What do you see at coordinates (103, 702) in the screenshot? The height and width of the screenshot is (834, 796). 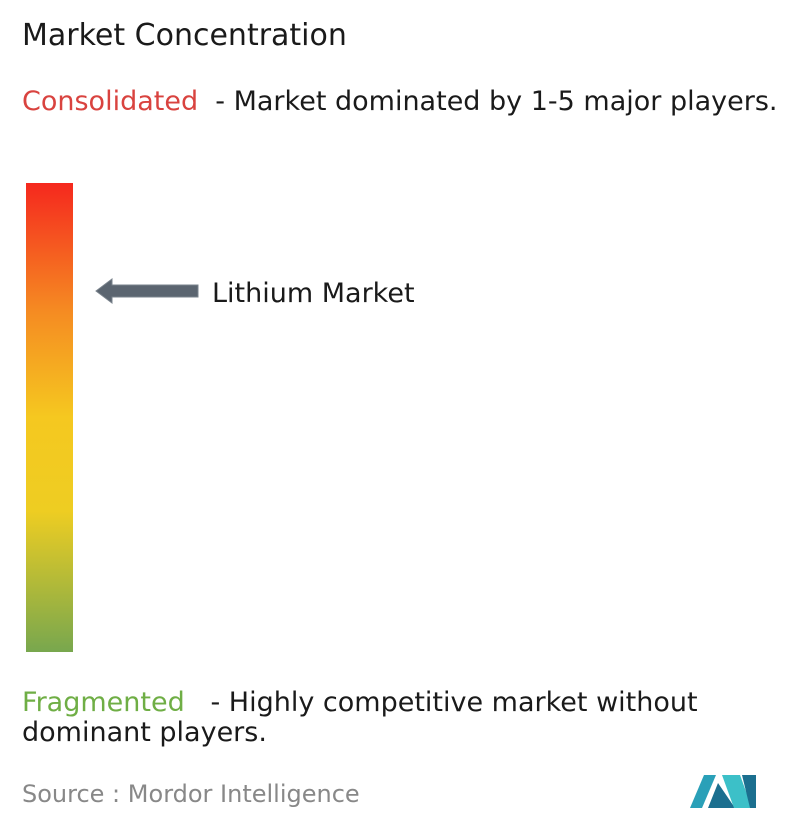 I see `fragmented-label: Fragmented` at bounding box center [103, 702].